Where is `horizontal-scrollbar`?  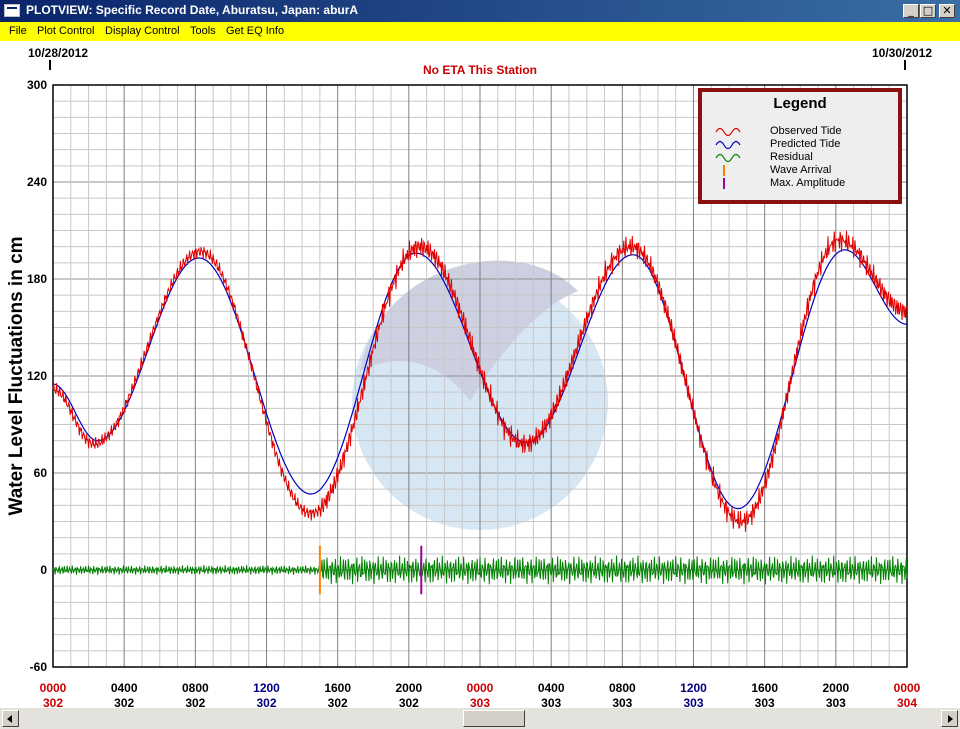 horizontal-scrollbar is located at coordinates (480, 718).